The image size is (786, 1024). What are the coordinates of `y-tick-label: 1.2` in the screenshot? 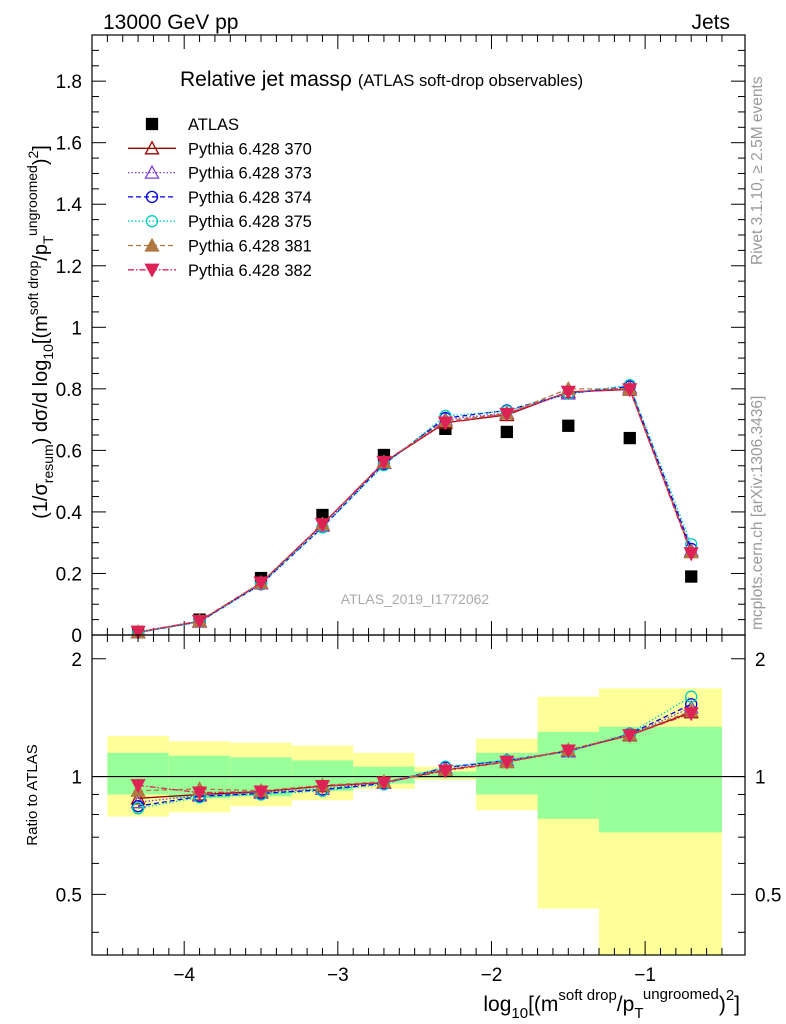 It's located at (69, 267).